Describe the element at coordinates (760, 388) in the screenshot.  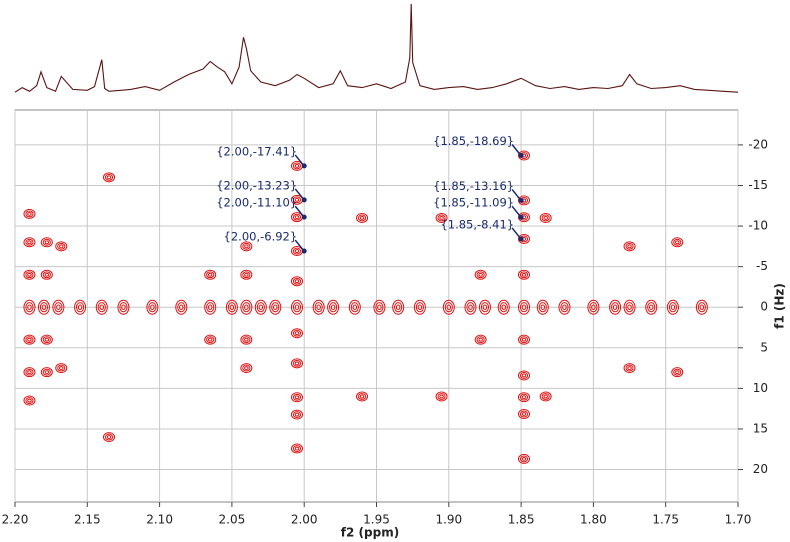
I see `y-tick-label: 10` at that location.